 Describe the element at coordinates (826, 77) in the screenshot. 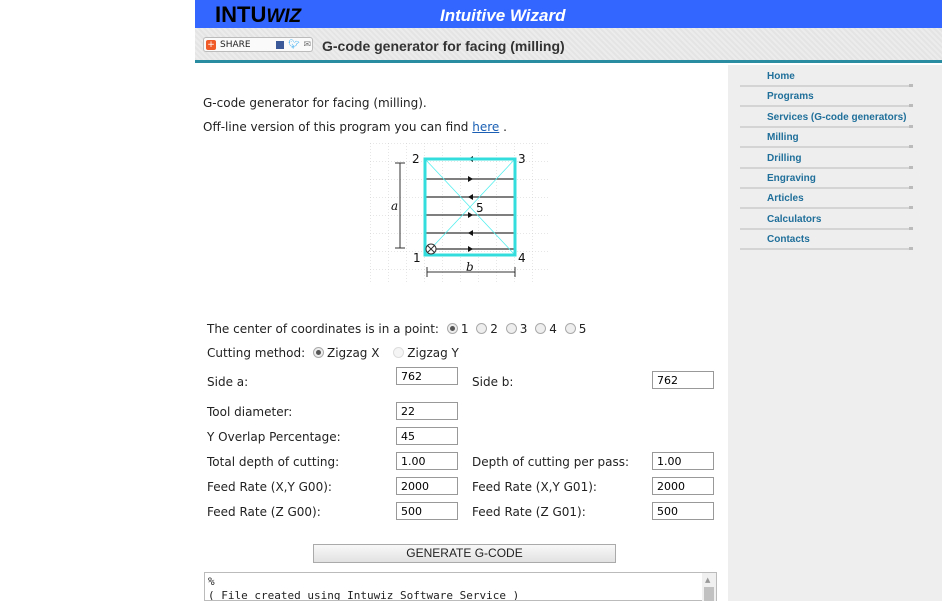

I see `sidebar-item-home: Home` at that location.